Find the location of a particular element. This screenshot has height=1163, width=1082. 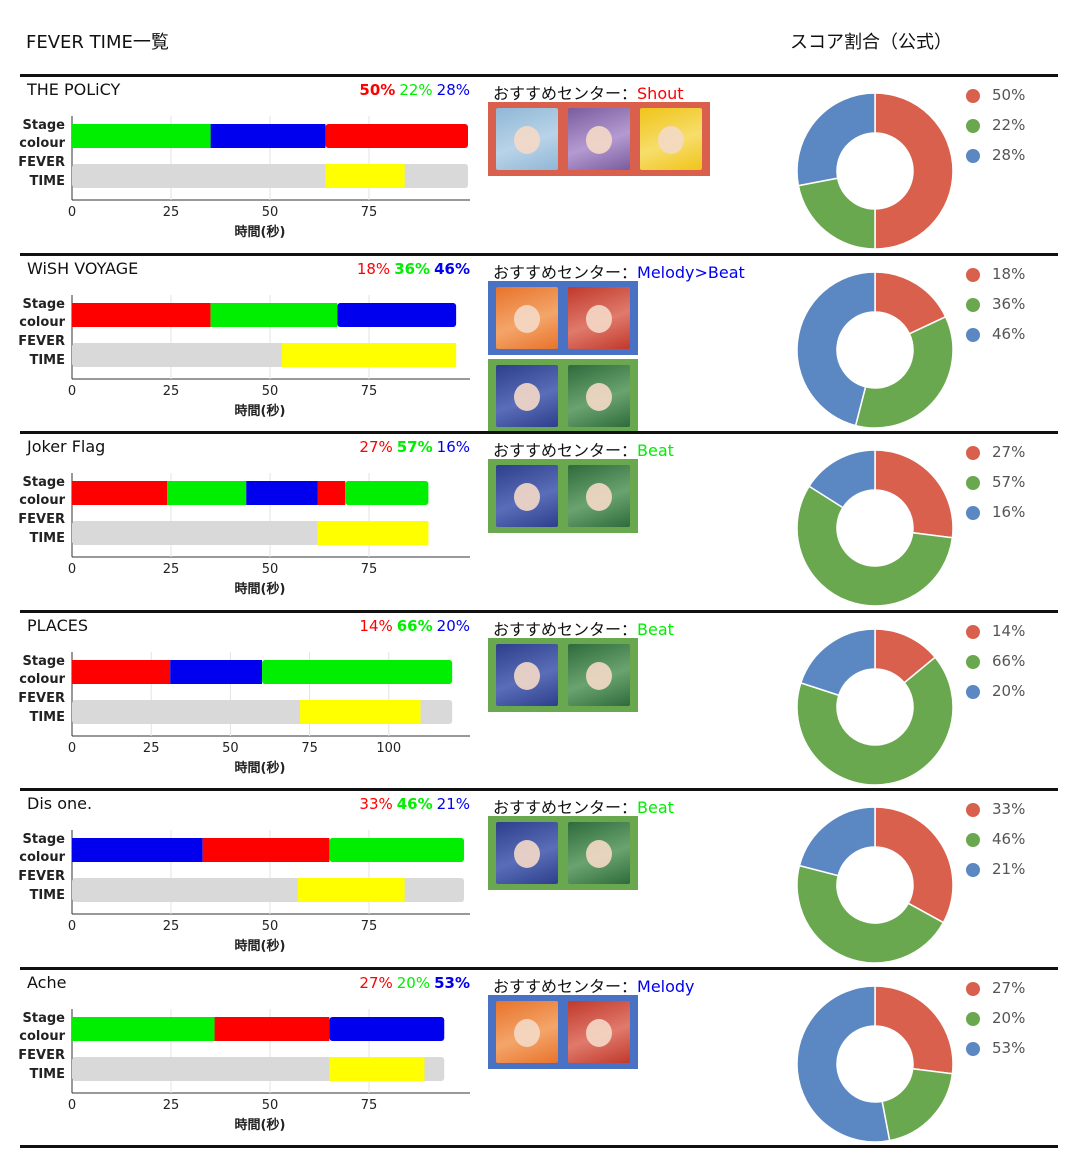

recommended-center-label: おすすめセンター：Melody is located at coordinates (594, 985).